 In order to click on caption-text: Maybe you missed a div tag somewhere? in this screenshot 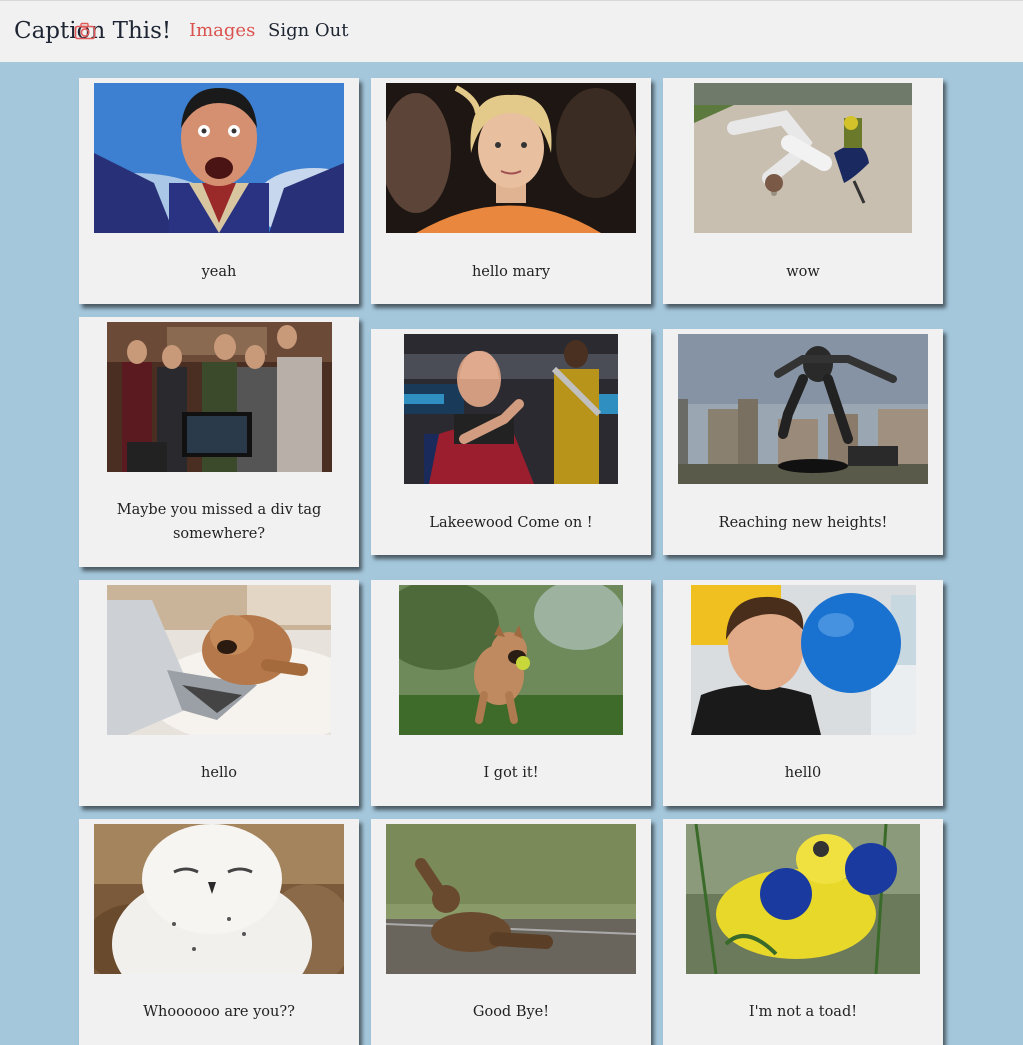, I will do `click(219, 522)`.